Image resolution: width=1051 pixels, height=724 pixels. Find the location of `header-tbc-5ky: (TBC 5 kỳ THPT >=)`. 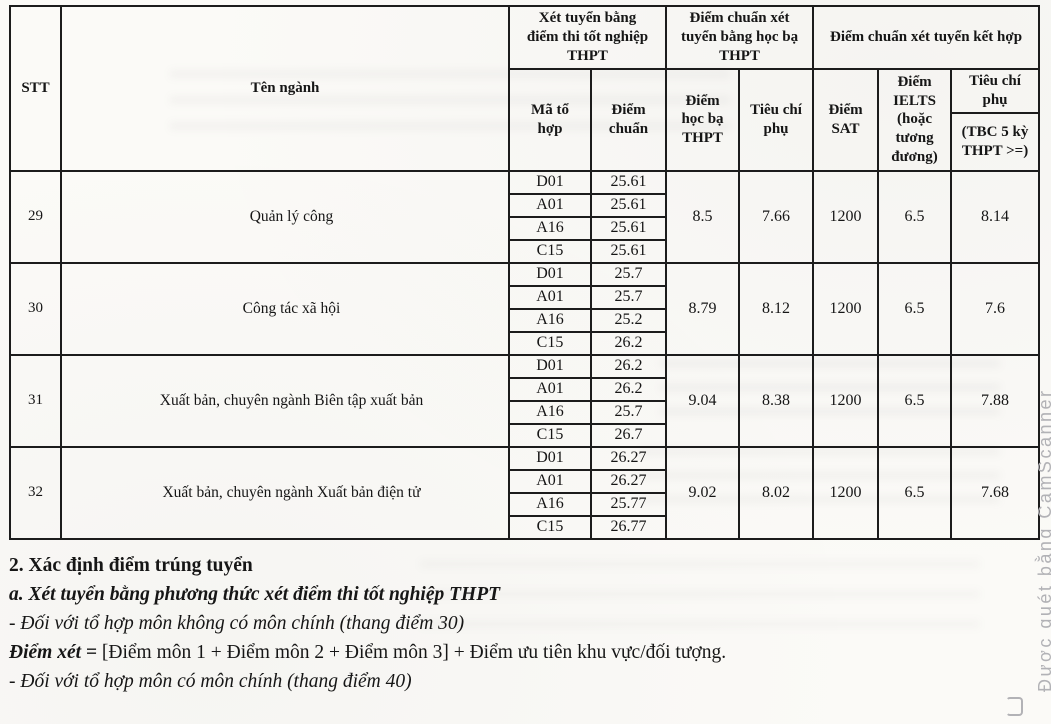

header-tbc-5ky: (TBC 5 kỳ THPT >=) is located at coordinates (995, 141).